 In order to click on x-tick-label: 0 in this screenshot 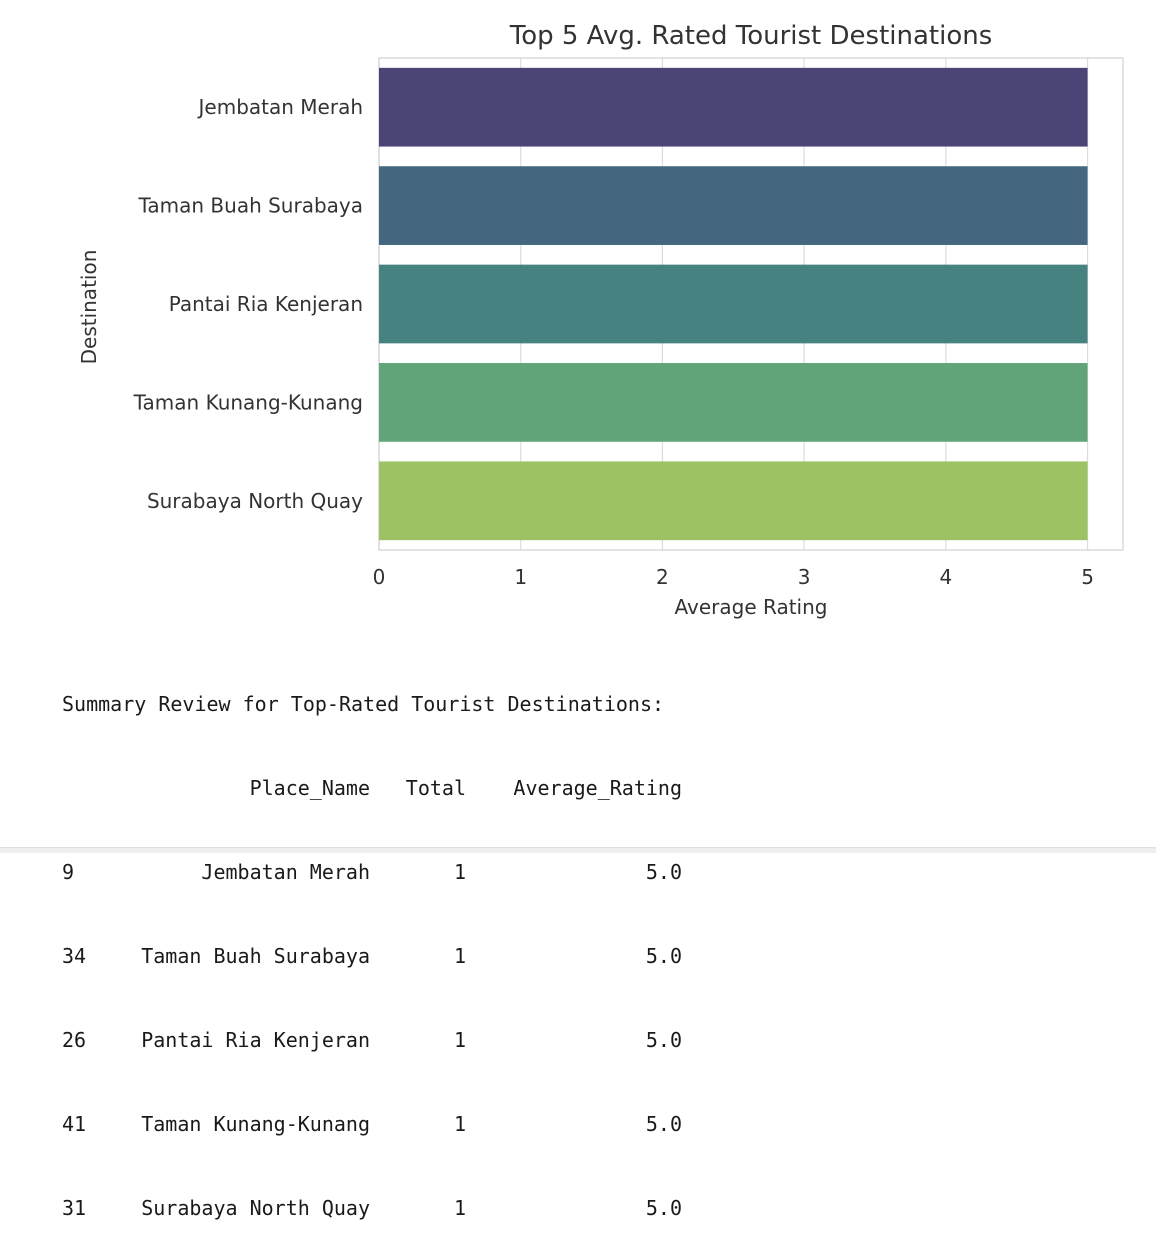, I will do `click(379, 577)`.